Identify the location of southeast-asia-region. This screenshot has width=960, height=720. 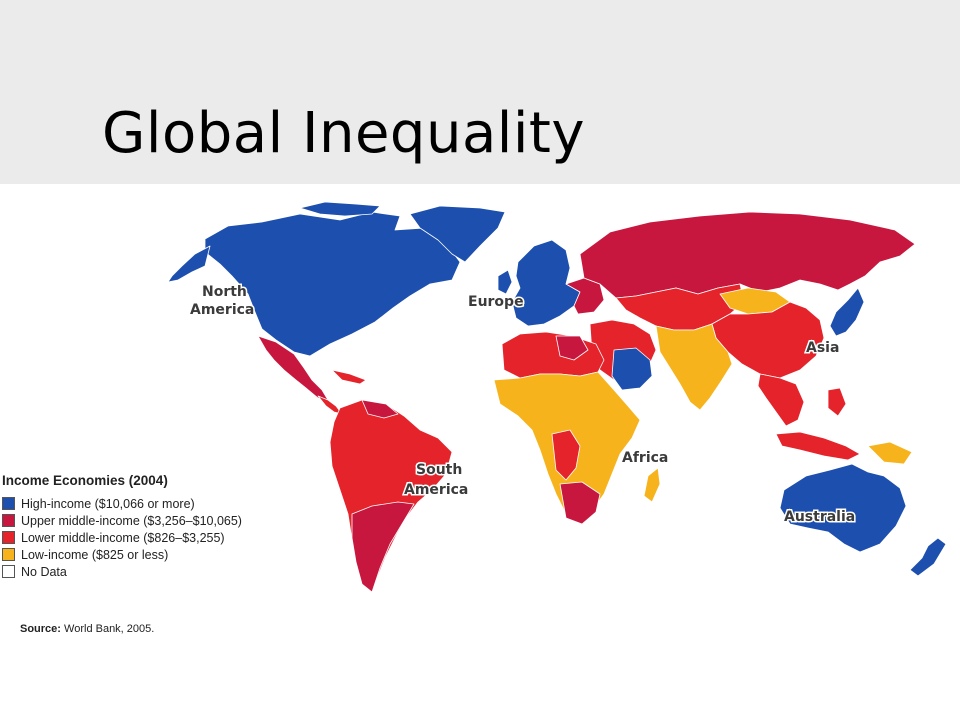
(781, 400).